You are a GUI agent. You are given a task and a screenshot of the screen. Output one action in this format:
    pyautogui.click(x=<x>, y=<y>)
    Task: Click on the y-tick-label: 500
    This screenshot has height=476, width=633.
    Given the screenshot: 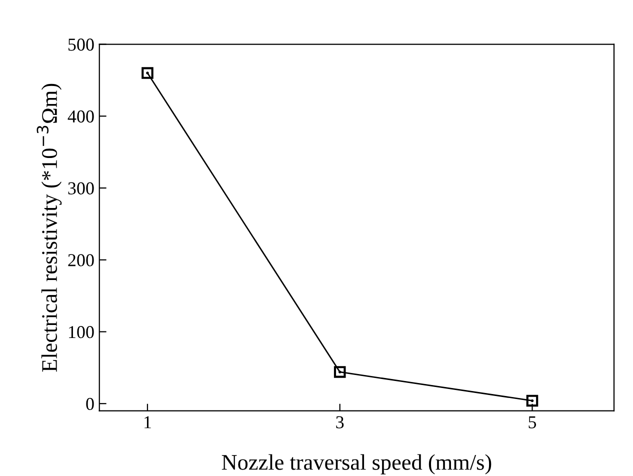 What is the action you would take?
    pyautogui.click(x=81, y=44)
    